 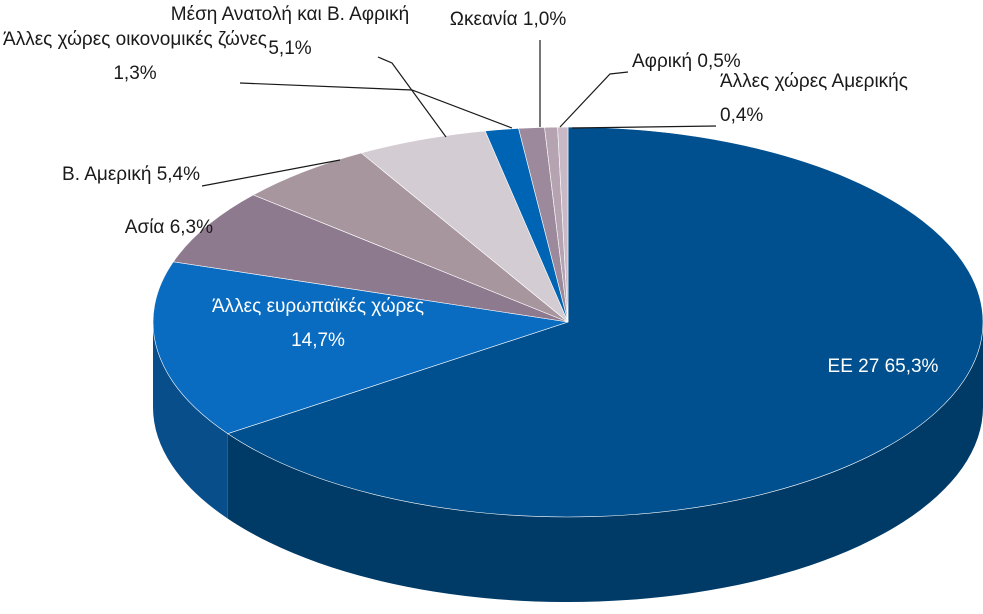 I want to click on category-label: Άλλες χώρες Αμερικής, so click(x=814, y=81).